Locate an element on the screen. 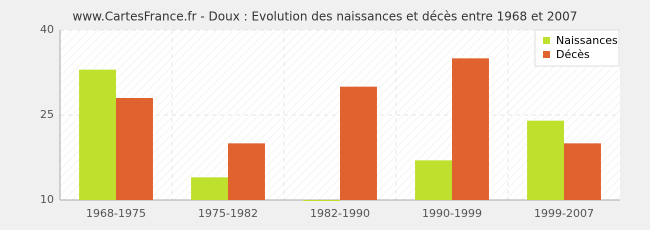 The image size is (650, 240). legend-label: Naissances is located at coordinates (587, 40).